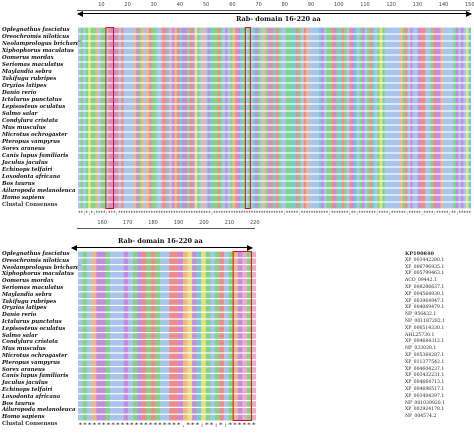 Image resolution: width=474 pixels, height=434 pixels. I want to click on species-name: Lepisosteus oculatus, so click(34, 328).